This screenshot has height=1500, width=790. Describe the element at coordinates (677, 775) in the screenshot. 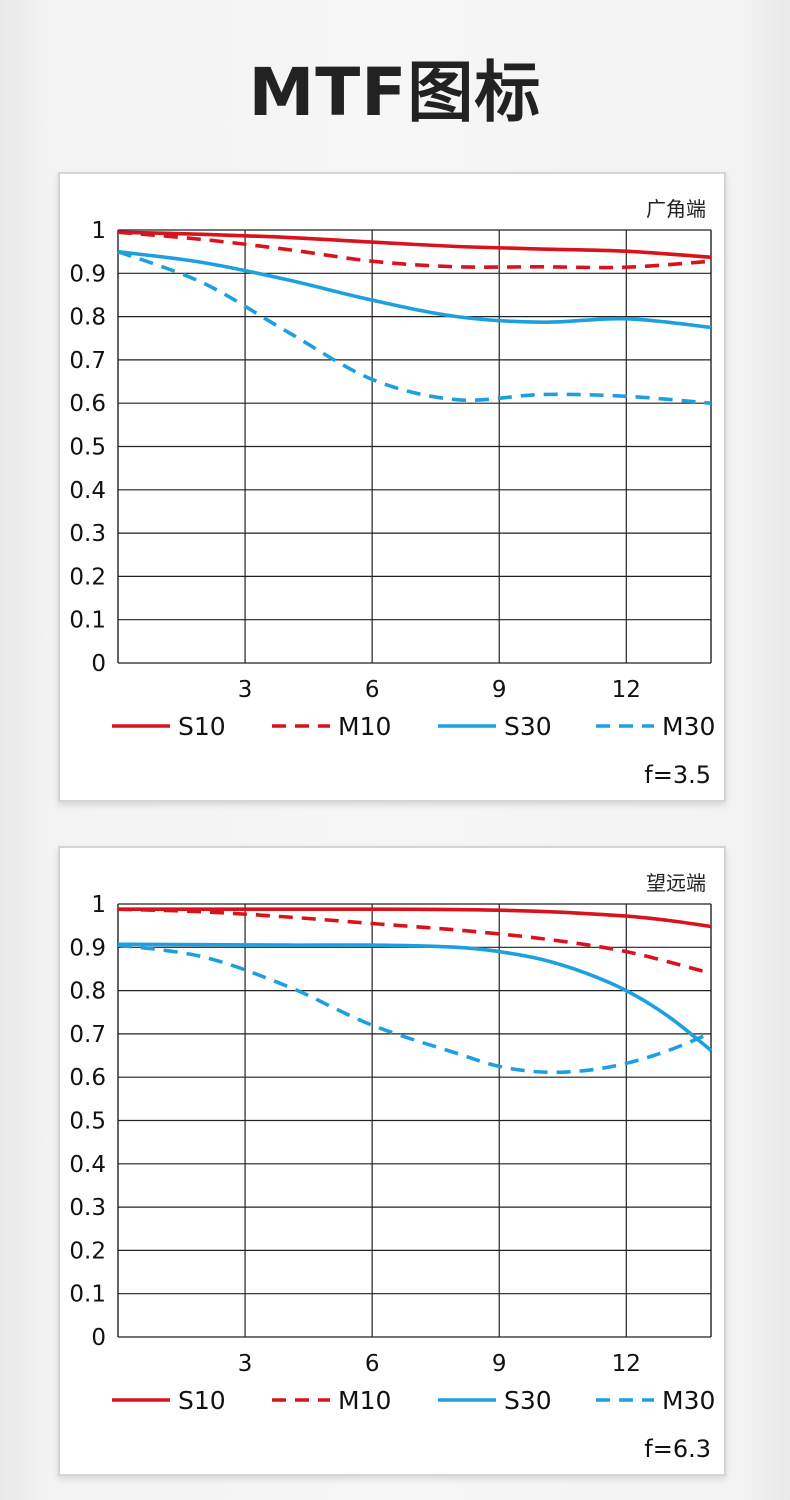

I see `aperture-label: f=3.5` at that location.